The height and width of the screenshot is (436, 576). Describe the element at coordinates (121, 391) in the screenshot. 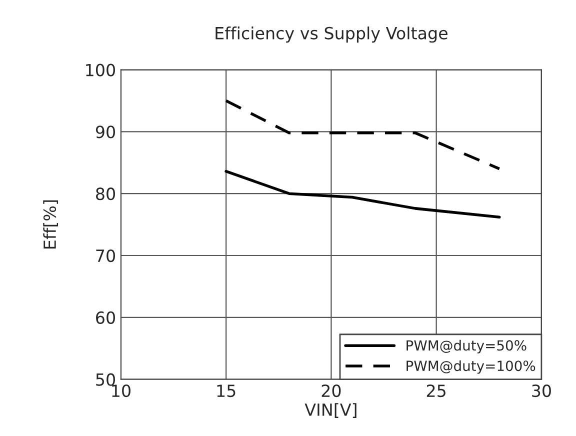

I see `x-tick-label: 10` at that location.